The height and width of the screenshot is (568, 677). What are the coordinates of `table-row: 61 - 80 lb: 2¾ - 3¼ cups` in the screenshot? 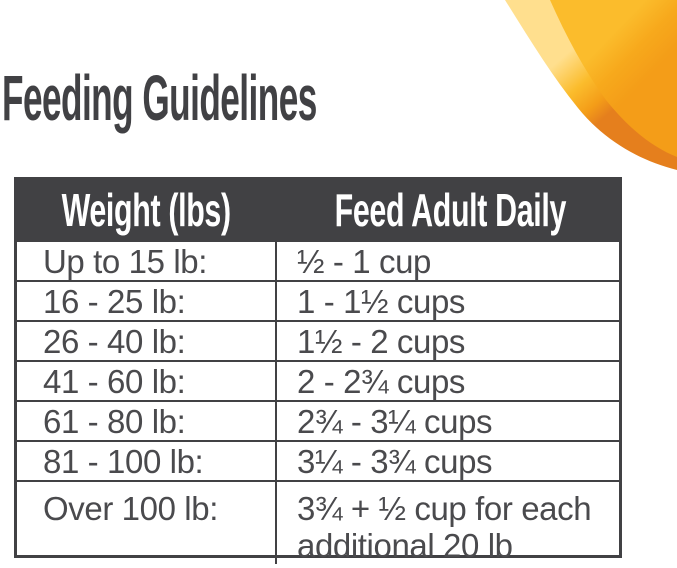 It's located at (318, 420).